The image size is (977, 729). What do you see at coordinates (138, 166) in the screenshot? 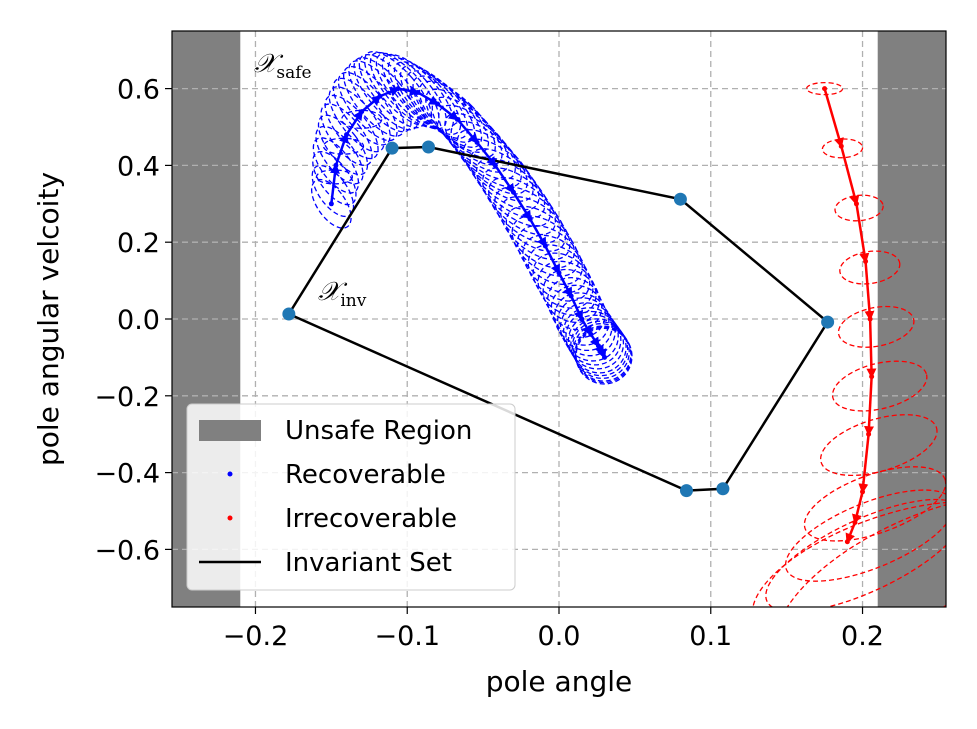
I see `y-tick-label: 0.4` at bounding box center [138, 166].